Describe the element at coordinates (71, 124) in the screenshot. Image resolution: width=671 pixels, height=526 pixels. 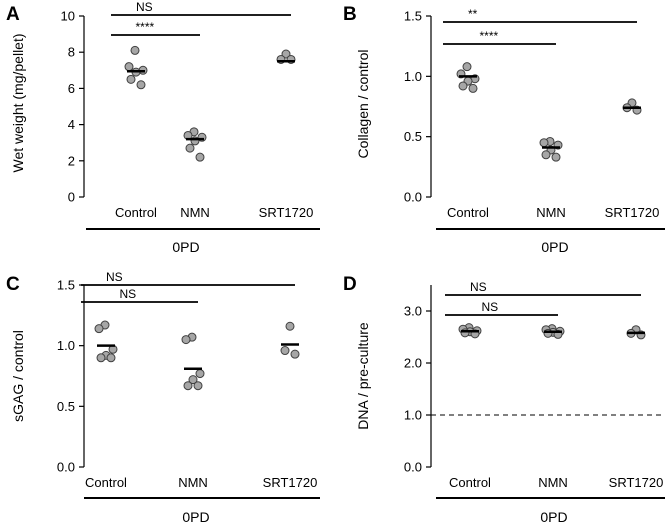
I see `panel-a-y-tick-label: 4` at that location.